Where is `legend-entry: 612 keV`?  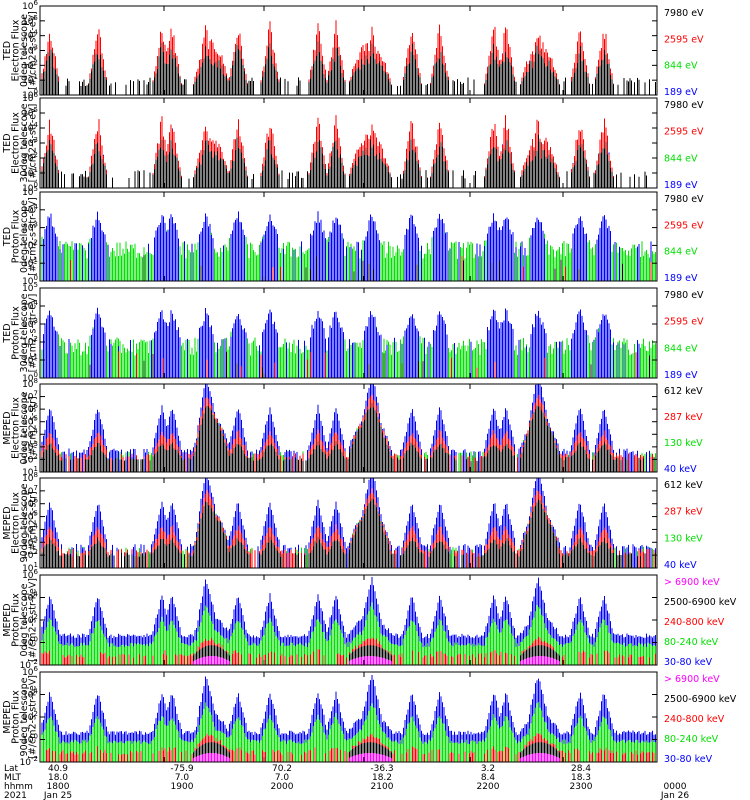 legend-entry: 612 keV is located at coordinates (683, 485).